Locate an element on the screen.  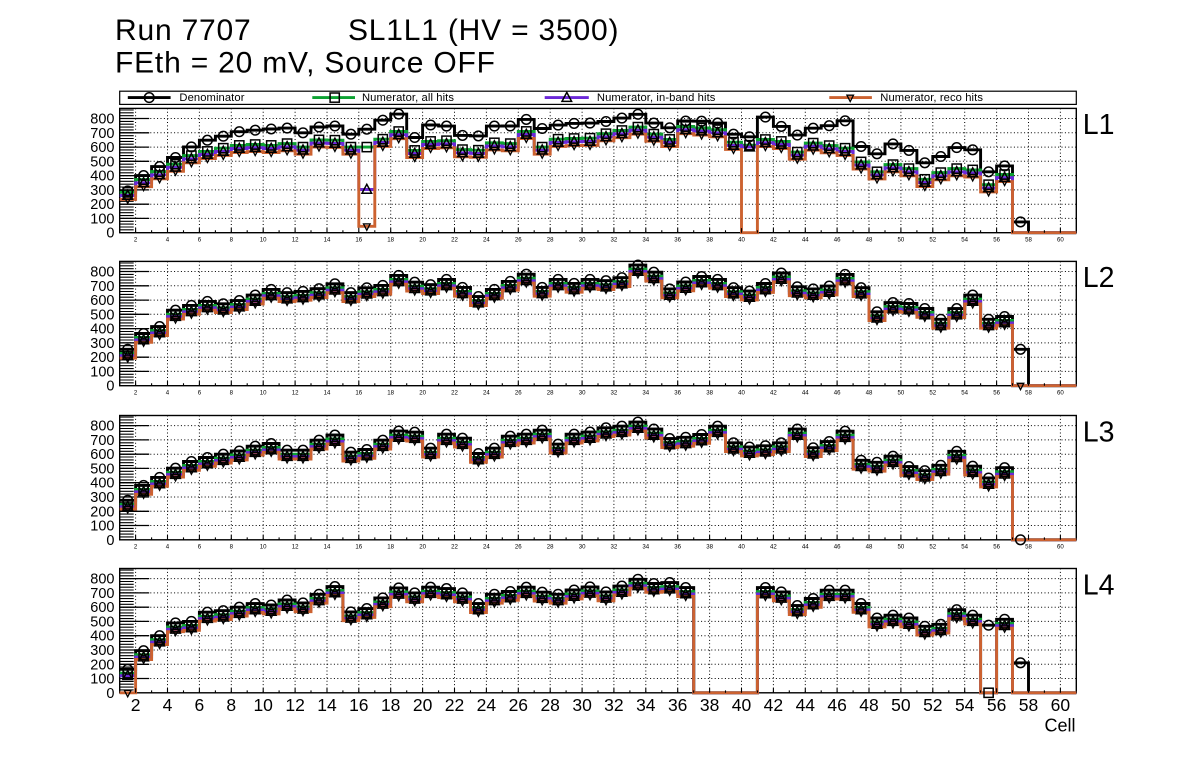
svg-text: L3 is located at coordinates (1099, 432).